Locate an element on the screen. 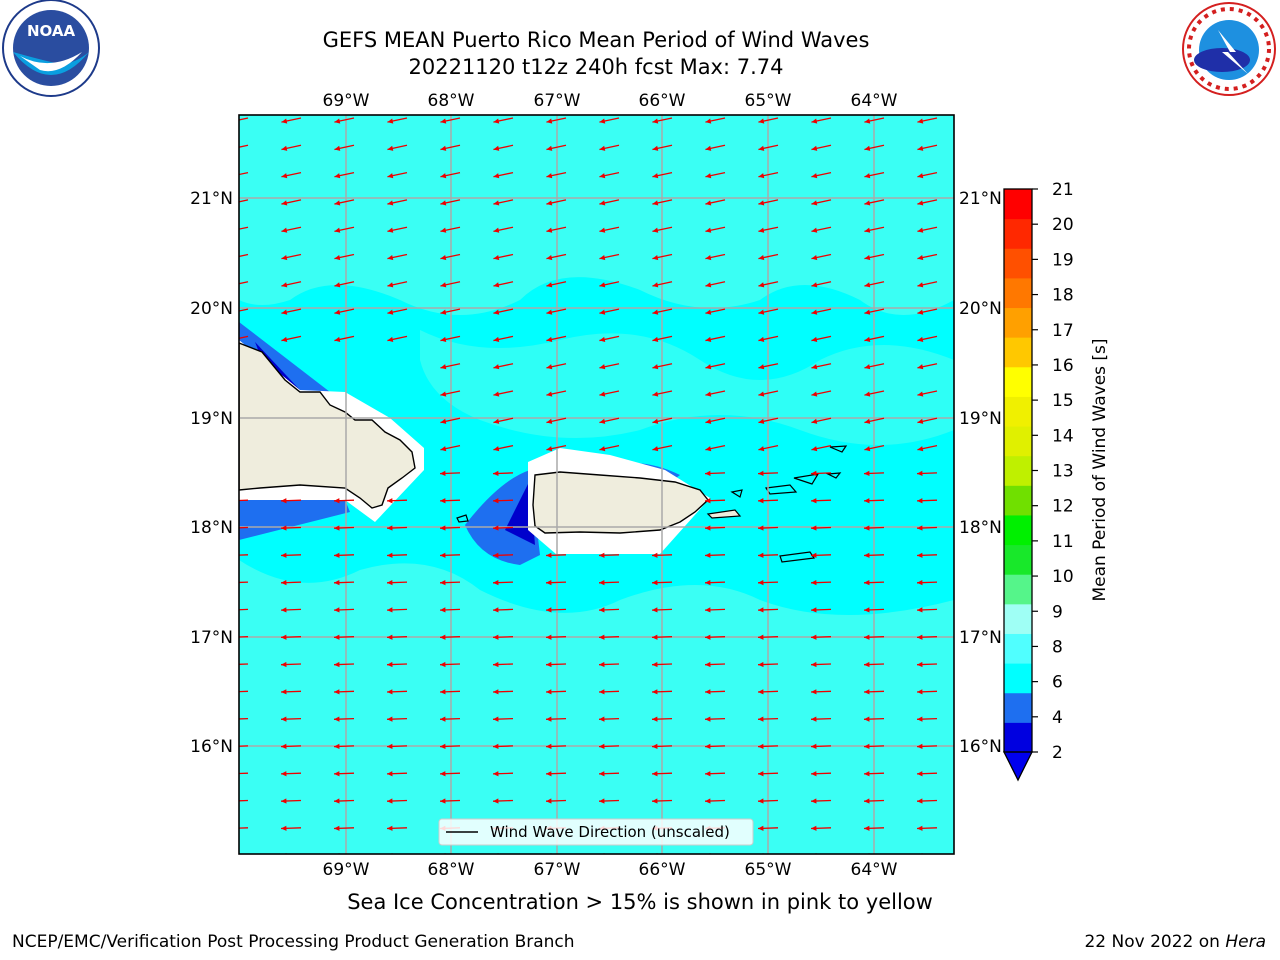 This screenshot has width=1280, height=960. colorbar-tick-label: 2 is located at coordinates (1057, 753).